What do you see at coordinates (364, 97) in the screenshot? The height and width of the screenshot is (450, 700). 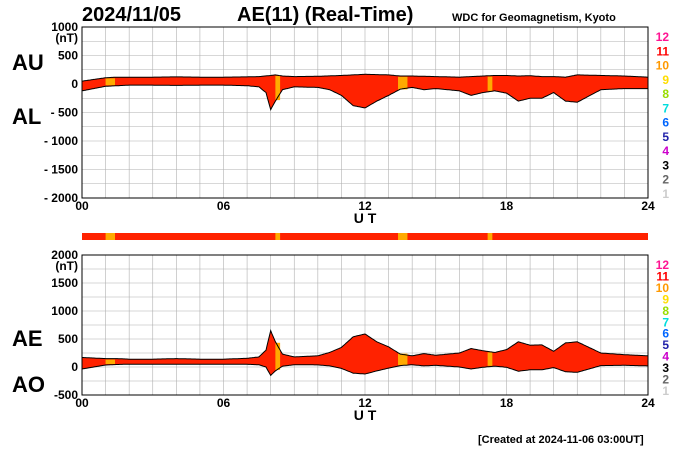 I see `series-line-al` at bounding box center [364, 97].